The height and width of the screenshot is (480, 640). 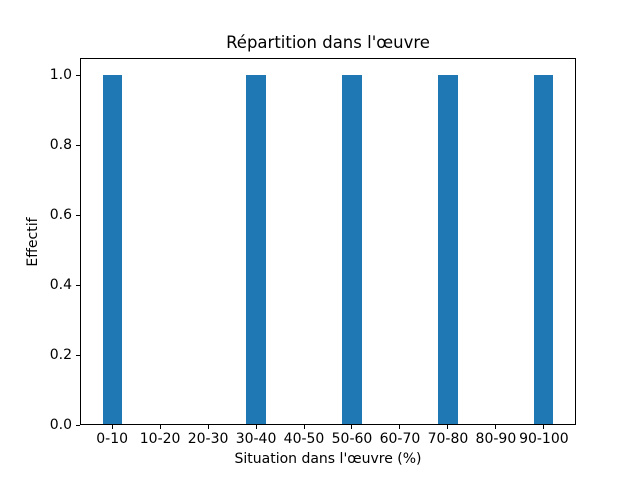 What do you see at coordinates (60, 215) in the screenshot?
I see `y-tick-label: 0.6` at bounding box center [60, 215].